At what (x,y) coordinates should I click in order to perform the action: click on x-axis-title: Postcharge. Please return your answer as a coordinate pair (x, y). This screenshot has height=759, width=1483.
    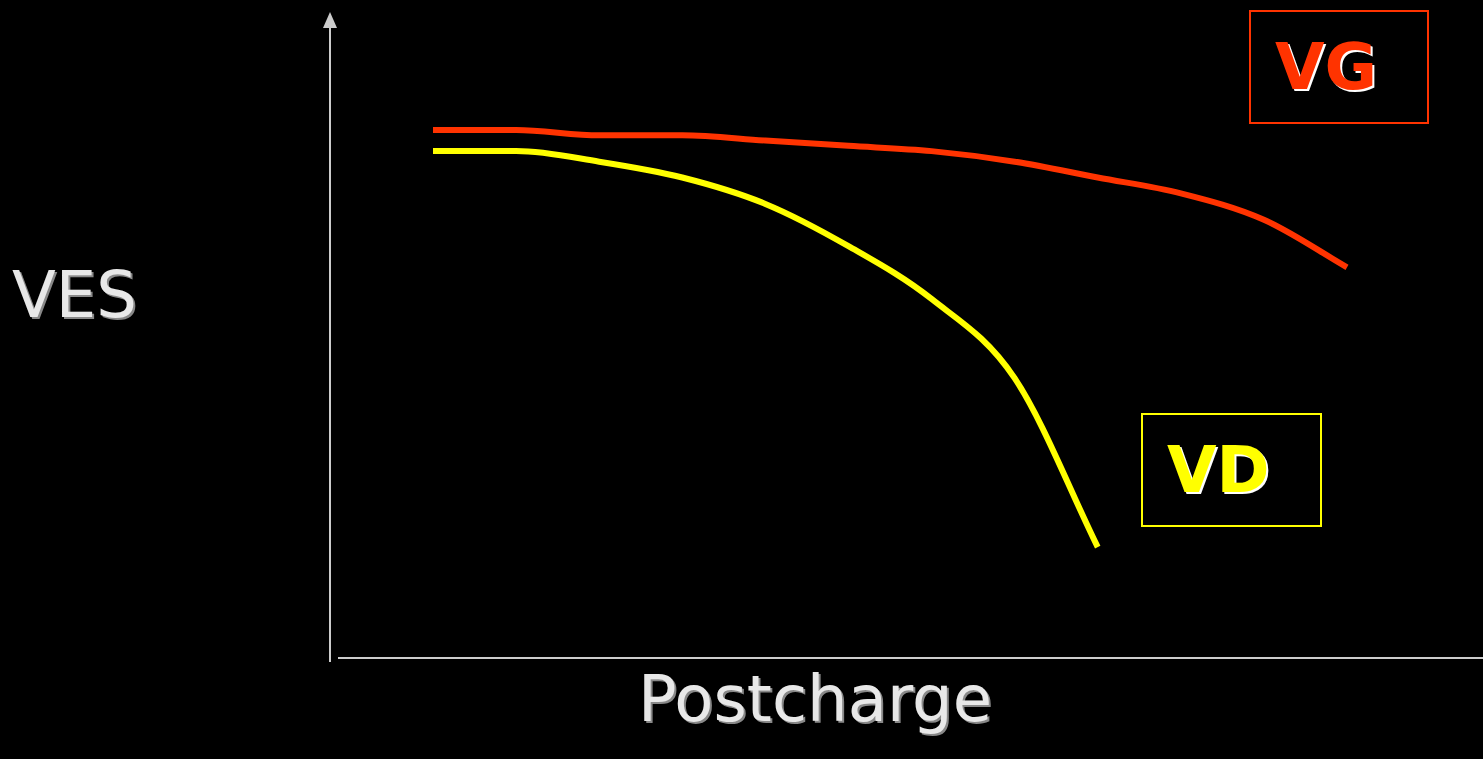
    Looking at the image, I should click on (815, 699).